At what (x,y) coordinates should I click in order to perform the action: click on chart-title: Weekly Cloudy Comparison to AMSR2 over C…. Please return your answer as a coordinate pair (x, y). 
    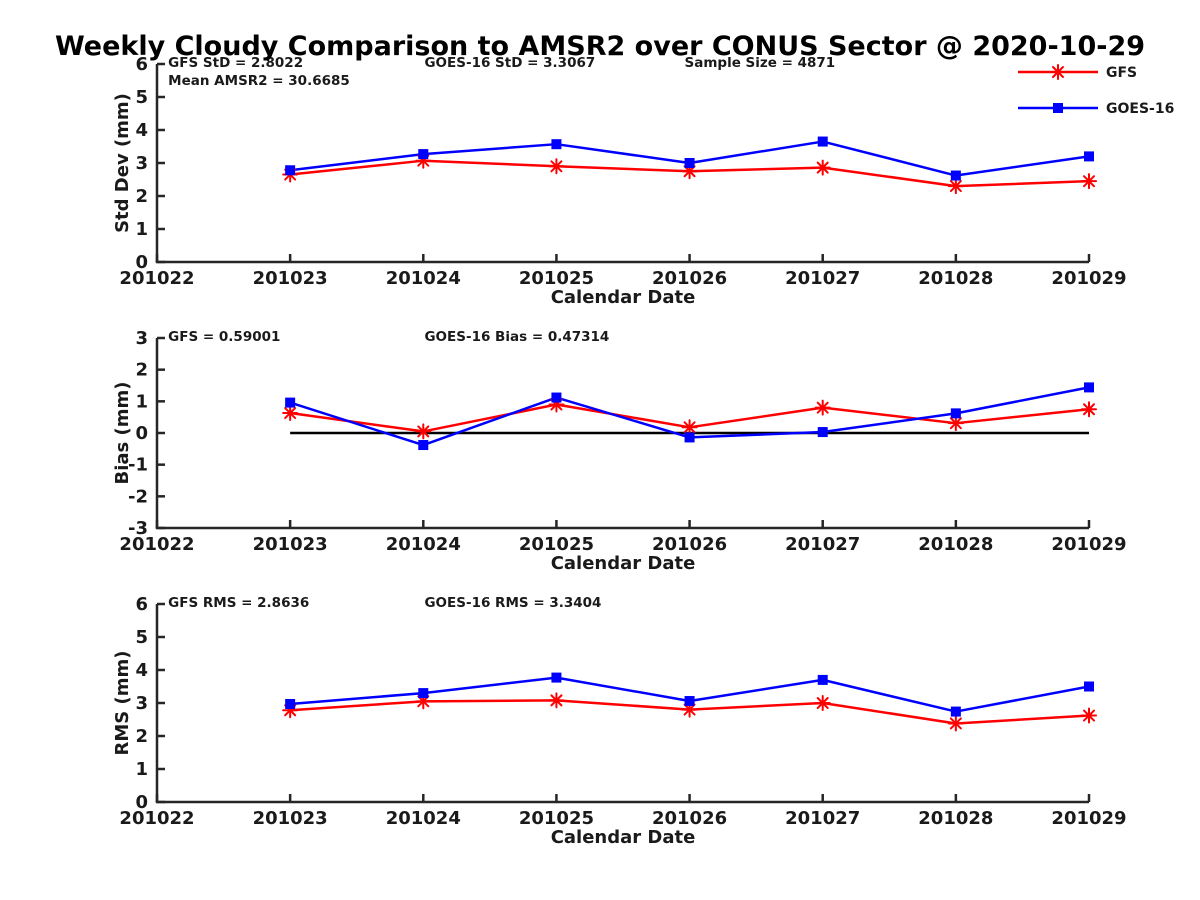
    Looking at the image, I should click on (600, 46).